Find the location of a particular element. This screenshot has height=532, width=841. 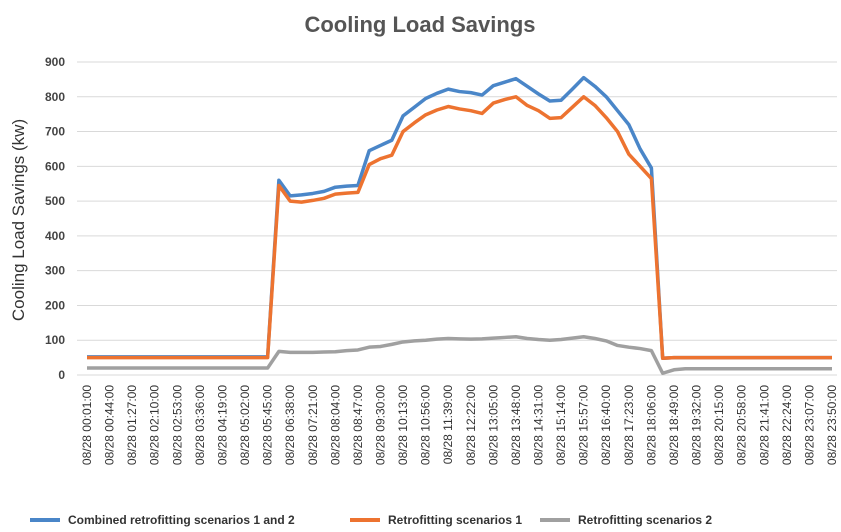

x-tick-label: 08/28 10:13:00 is located at coordinates (403, 425).